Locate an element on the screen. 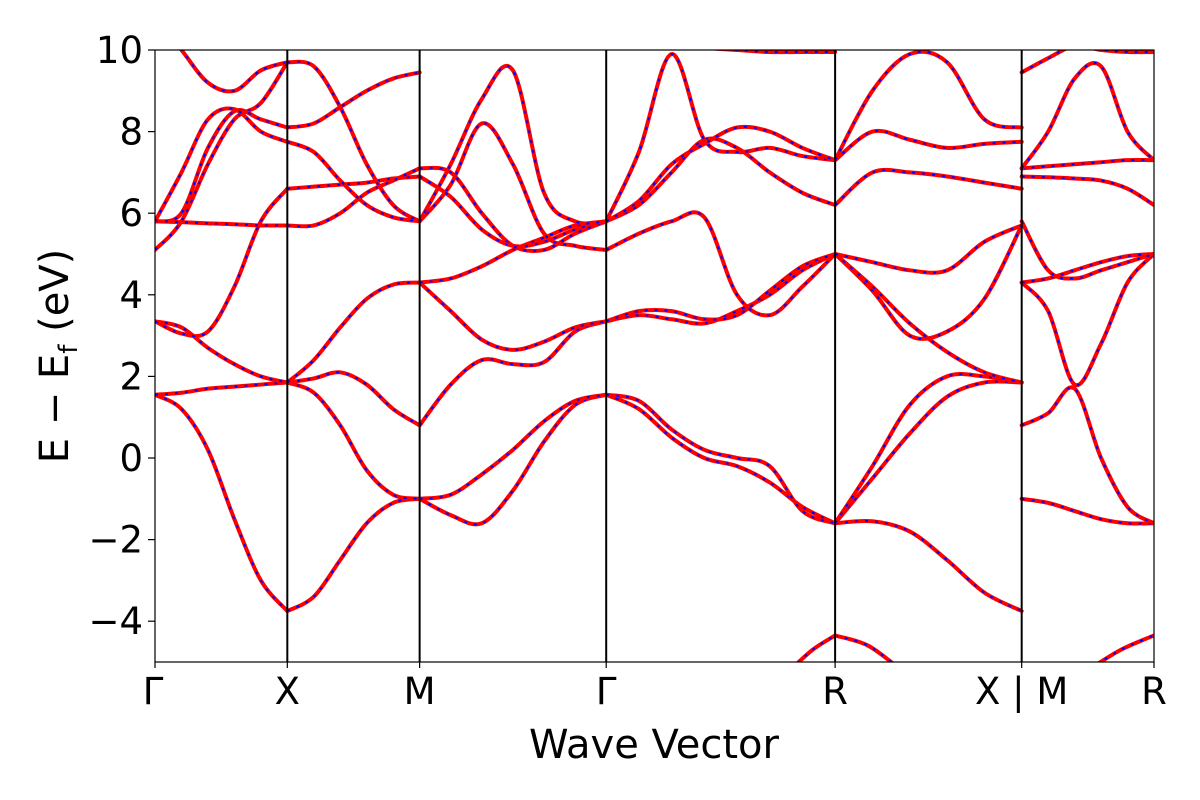 This screenshot has width=1200, height=800. band-overlay-M-Γ-5 is located at coordinates (512, 186).